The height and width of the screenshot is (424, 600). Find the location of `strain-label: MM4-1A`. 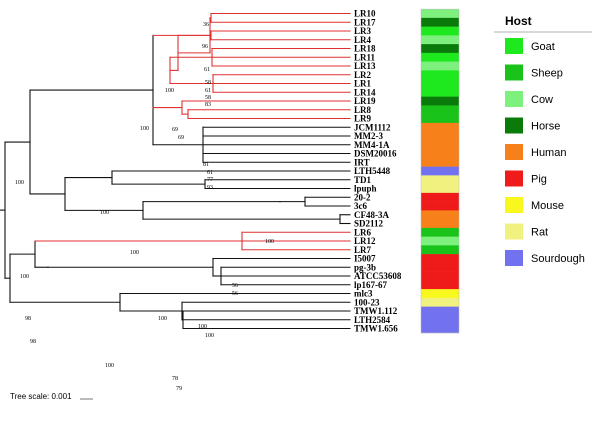

strain-label: MM4-1A is located at coordinates (372, 145).